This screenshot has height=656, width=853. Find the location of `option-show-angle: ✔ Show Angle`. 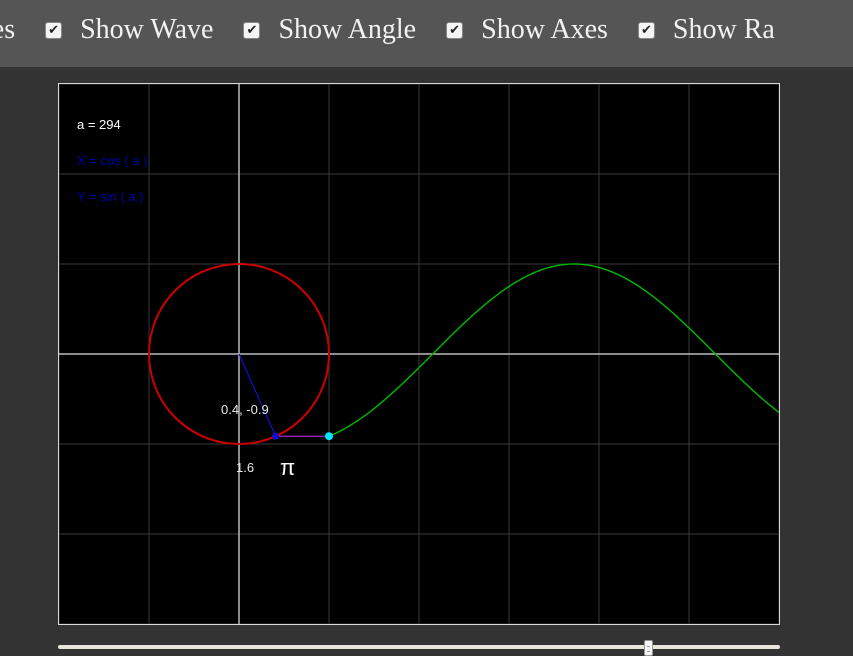

option-show-angle: ✔ Show Angle is located at coordinates (329, 30).